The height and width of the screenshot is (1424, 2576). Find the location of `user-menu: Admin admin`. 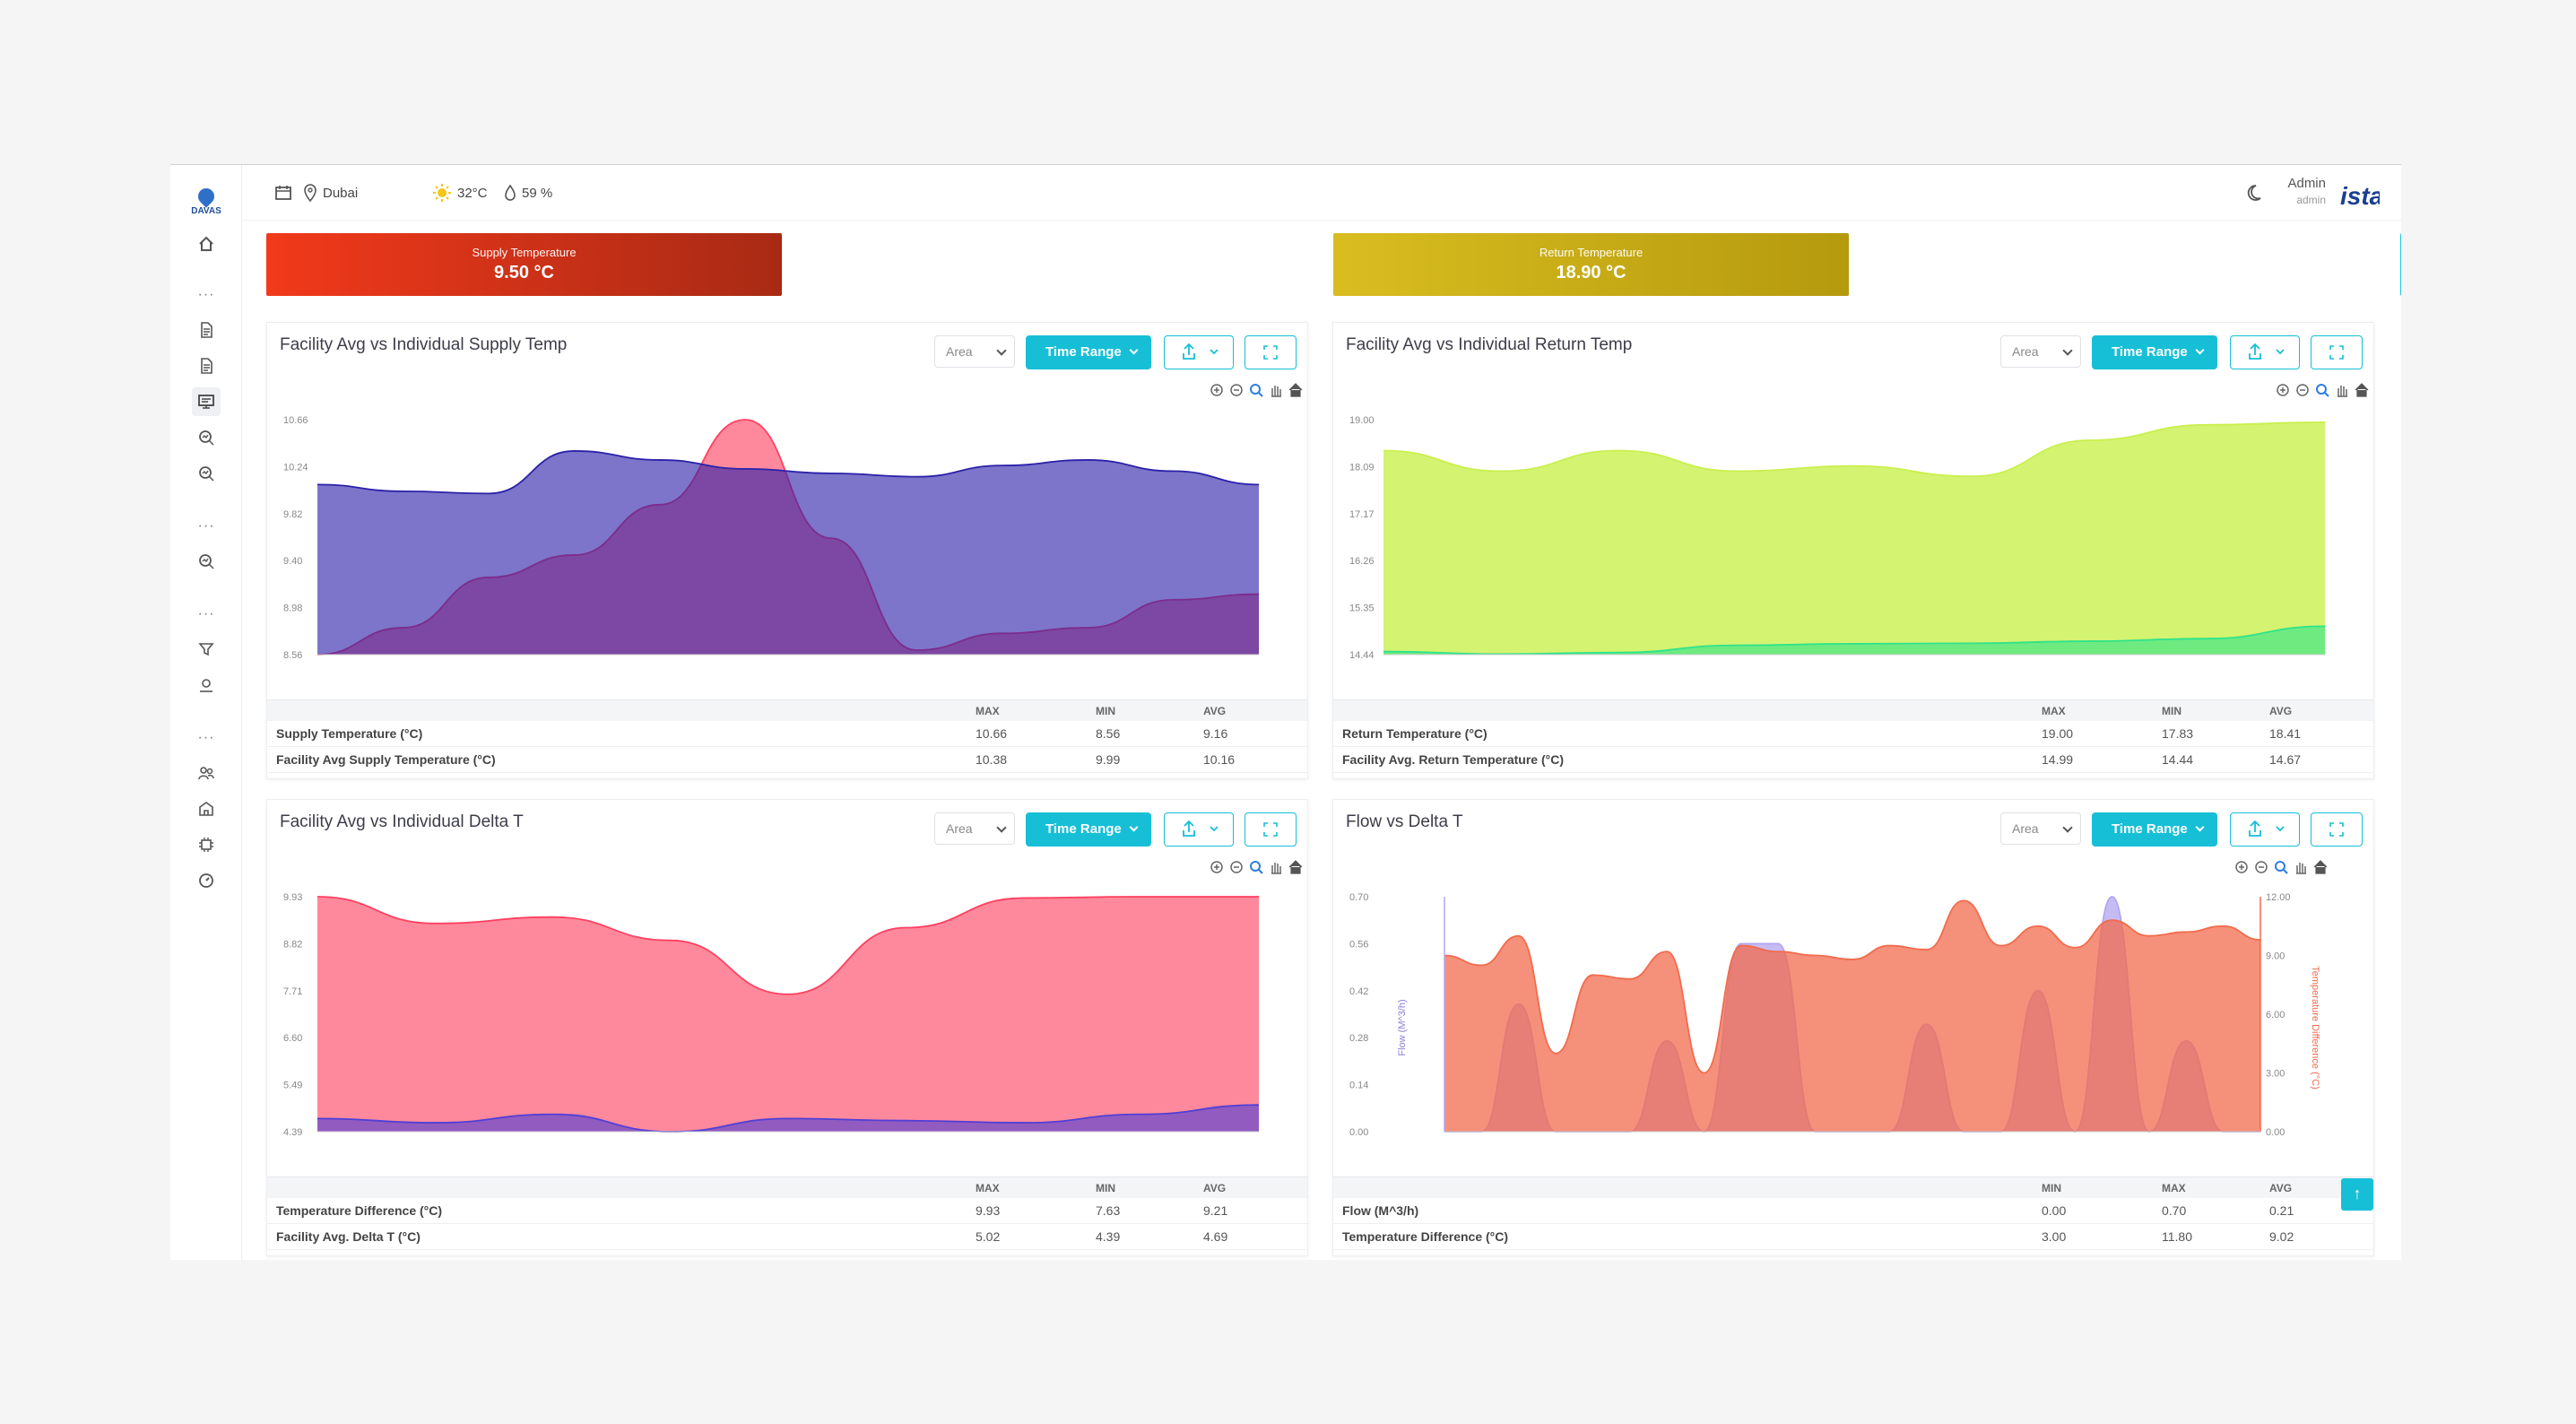

user-menu: Admin admin is located at coordinates (2306, 191).